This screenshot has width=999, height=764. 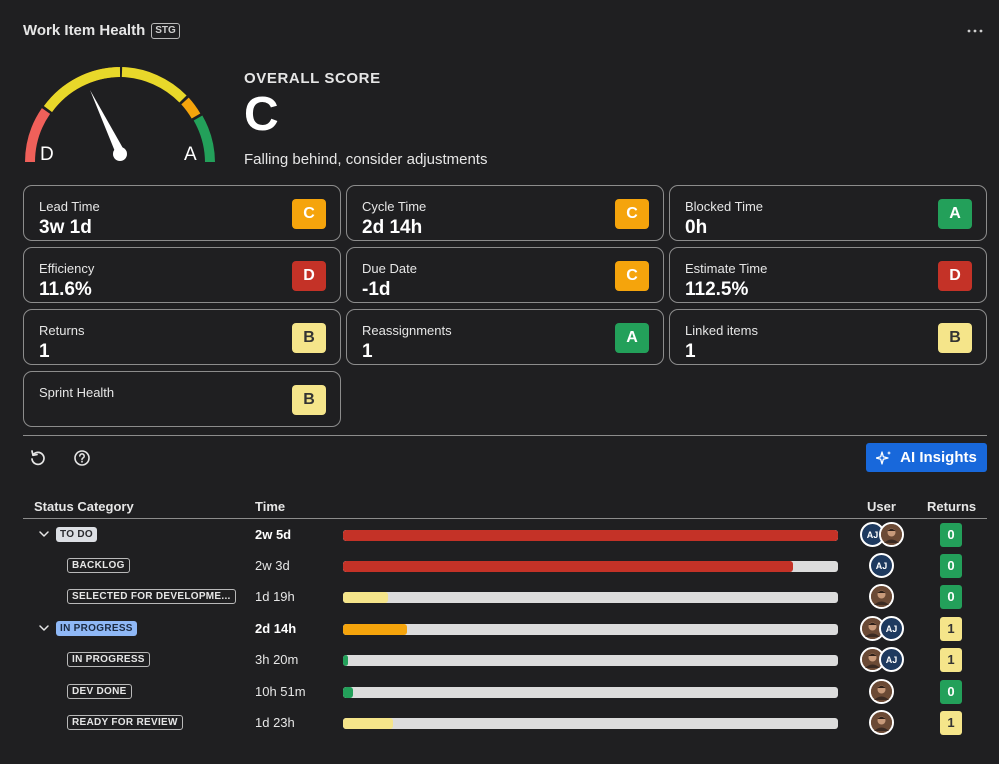 I want to click on metric-value: 2d 14h, so click(x=392, y=227).